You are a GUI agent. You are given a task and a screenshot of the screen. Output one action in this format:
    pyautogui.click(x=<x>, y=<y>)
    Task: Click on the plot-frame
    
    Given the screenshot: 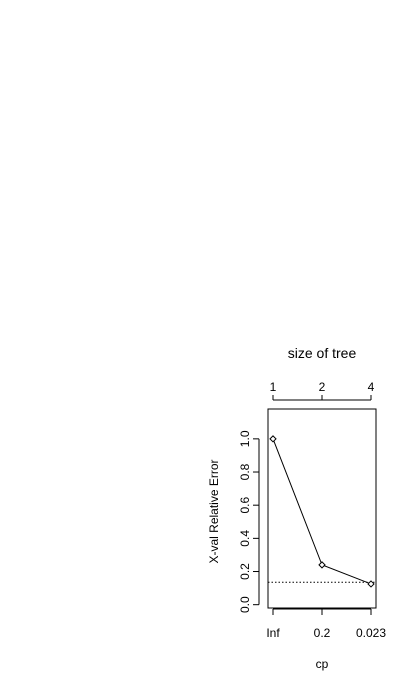 What is the action you would take?
    pyautogui.click(x=322, y=508)
    